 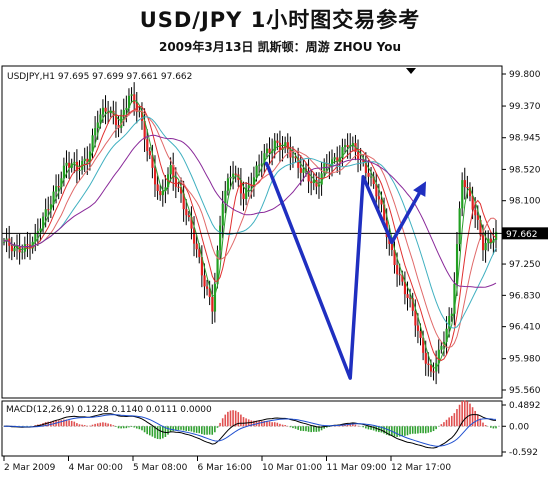 What do you see at coordinates (280, 20) in the screenshot?
I see `chart-title: USD/JPY 1小时图交易参考` at bounding box center [280, 20].